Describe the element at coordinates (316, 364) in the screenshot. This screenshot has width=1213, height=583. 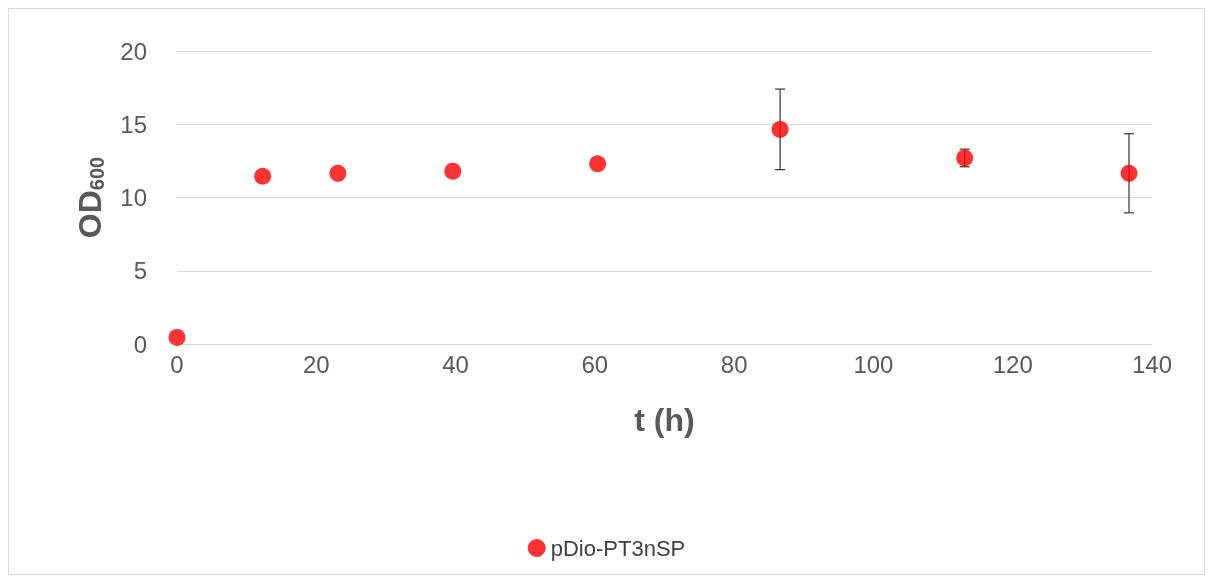
I see `x-tick-label: 20` at that location.